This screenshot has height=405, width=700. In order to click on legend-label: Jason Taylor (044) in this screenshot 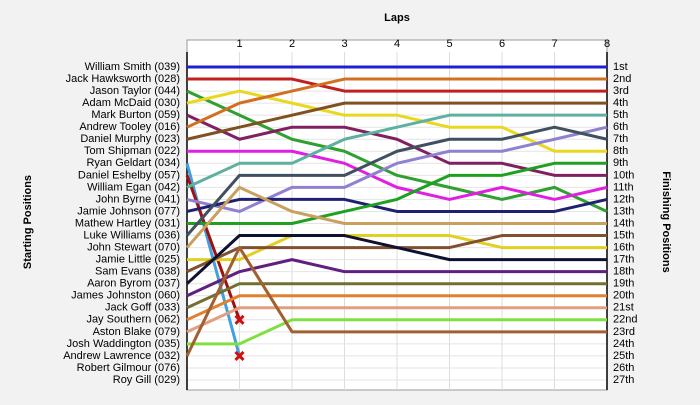, I will do `click(135, 91)`.